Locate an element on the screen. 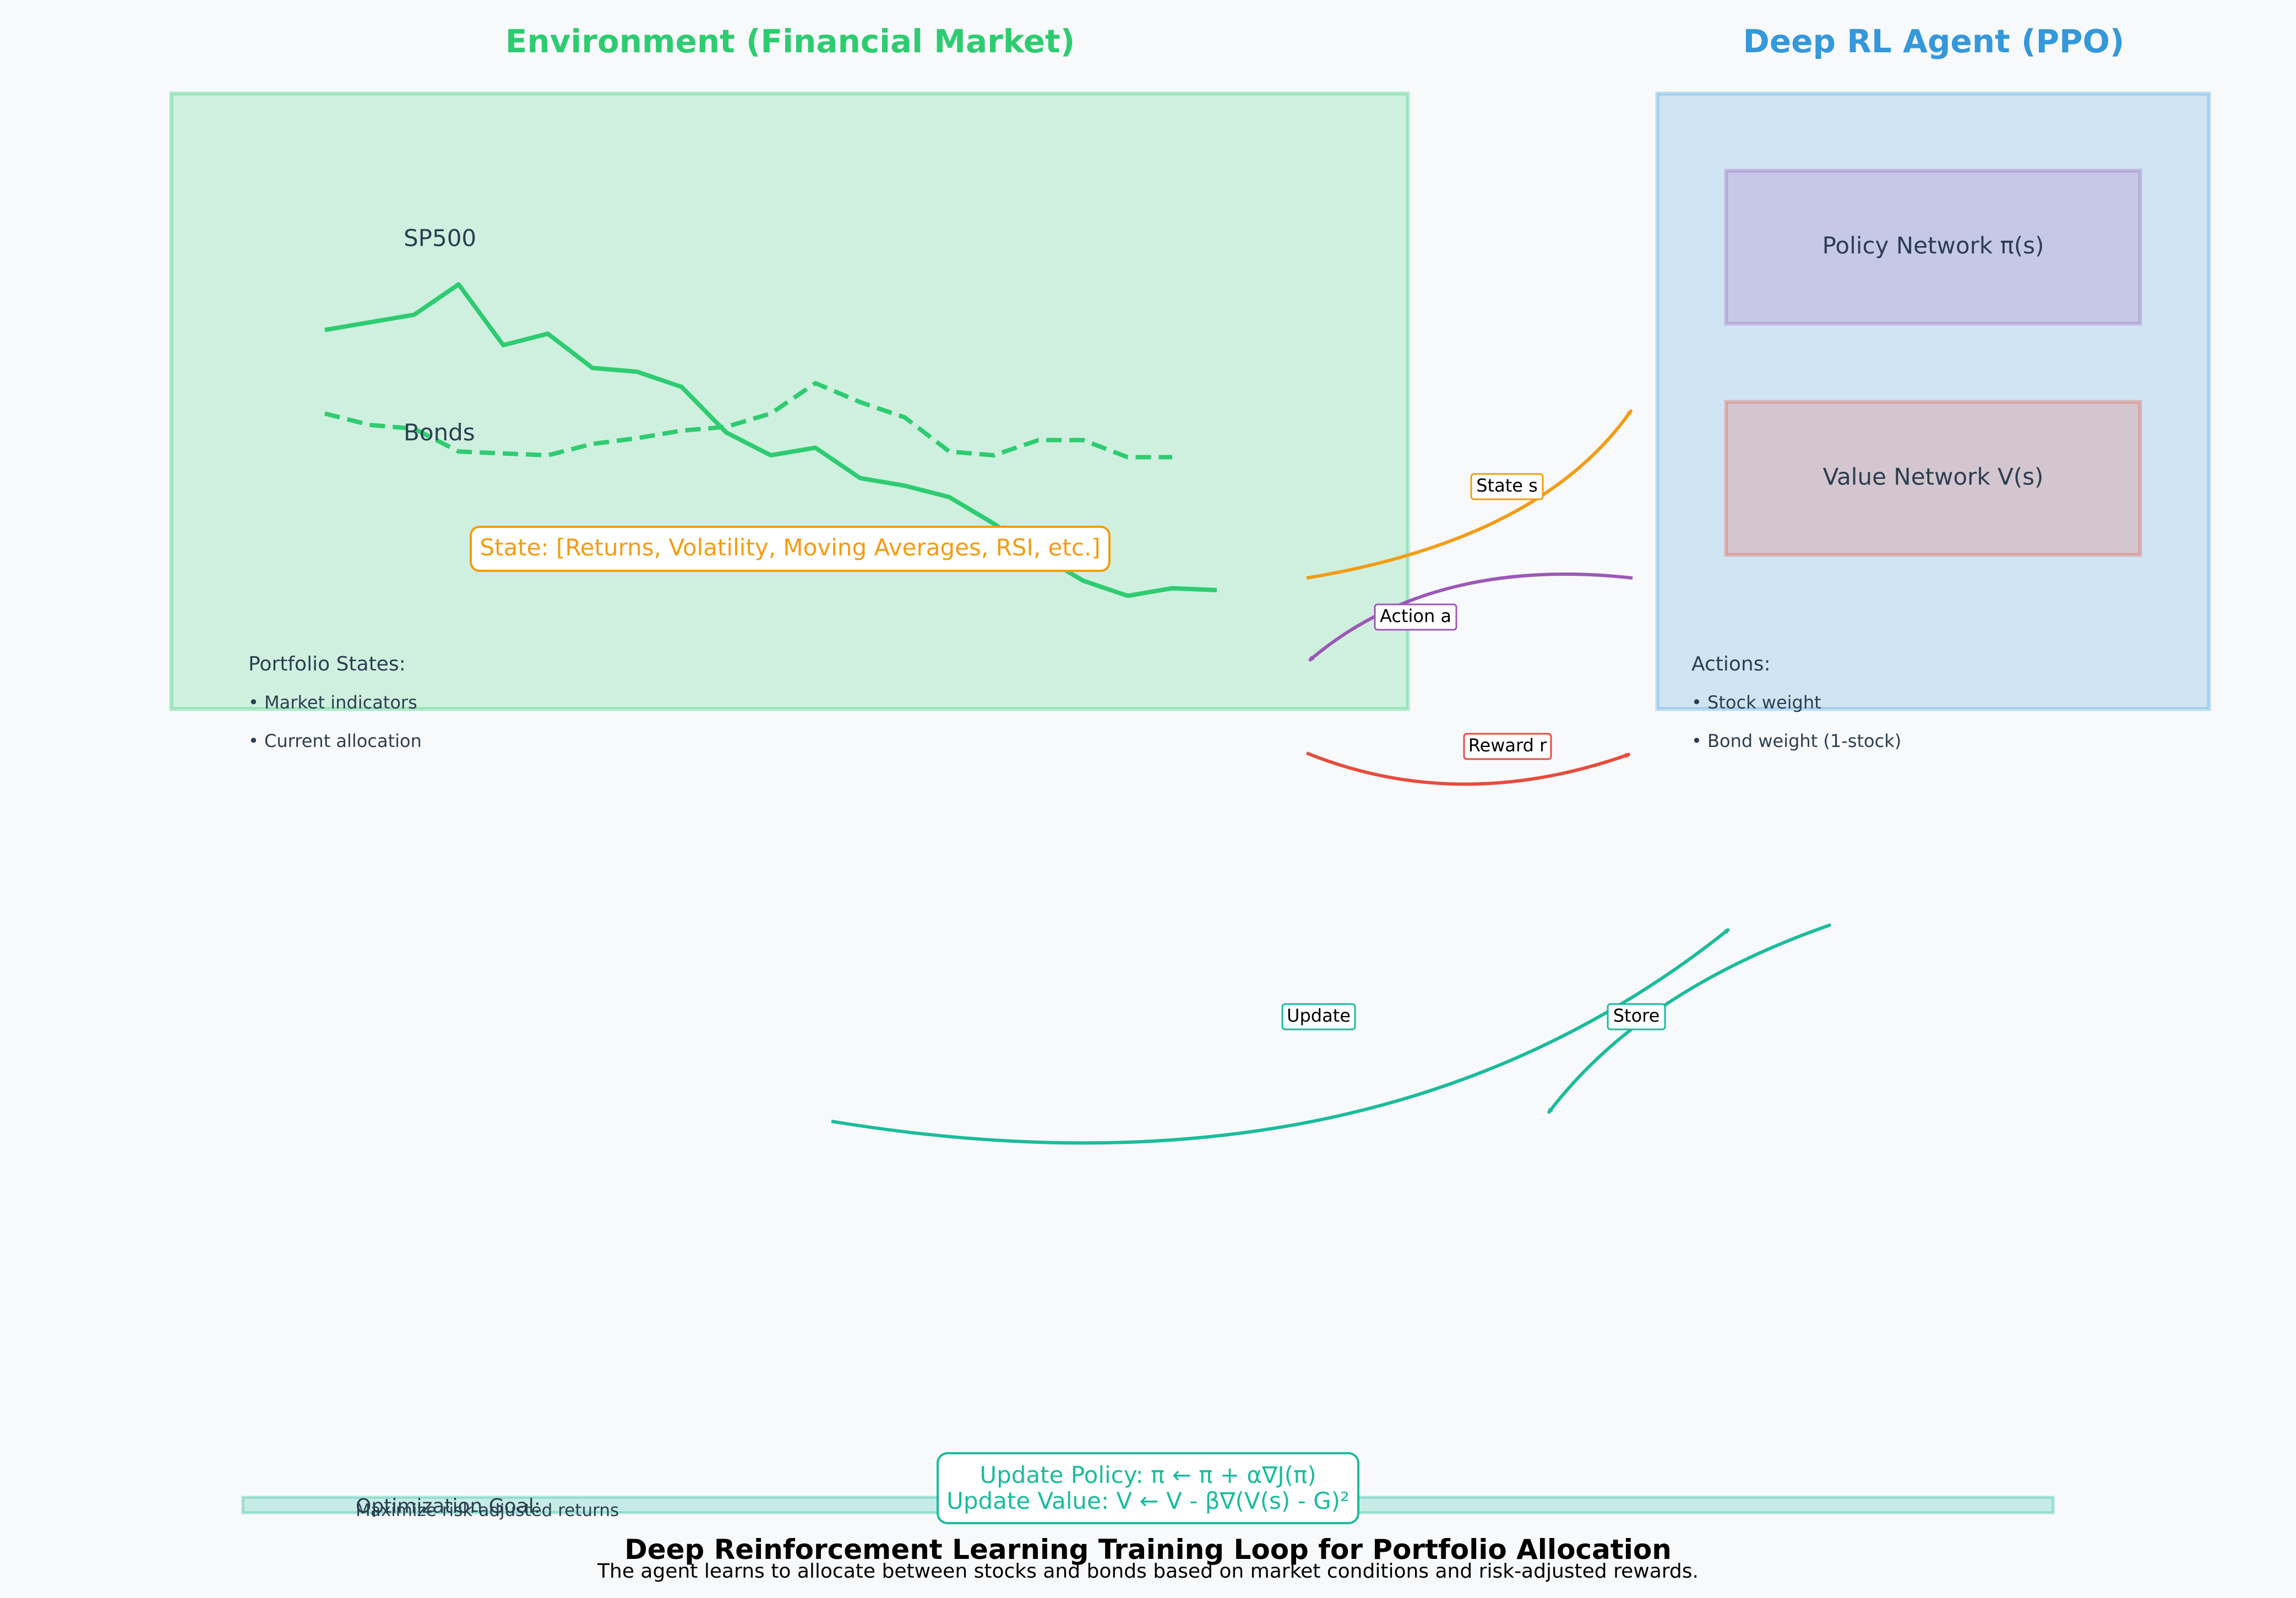 The width and height of the screenshot is (2296, 1598). value-network-box is located at coordinates (1933, 478).